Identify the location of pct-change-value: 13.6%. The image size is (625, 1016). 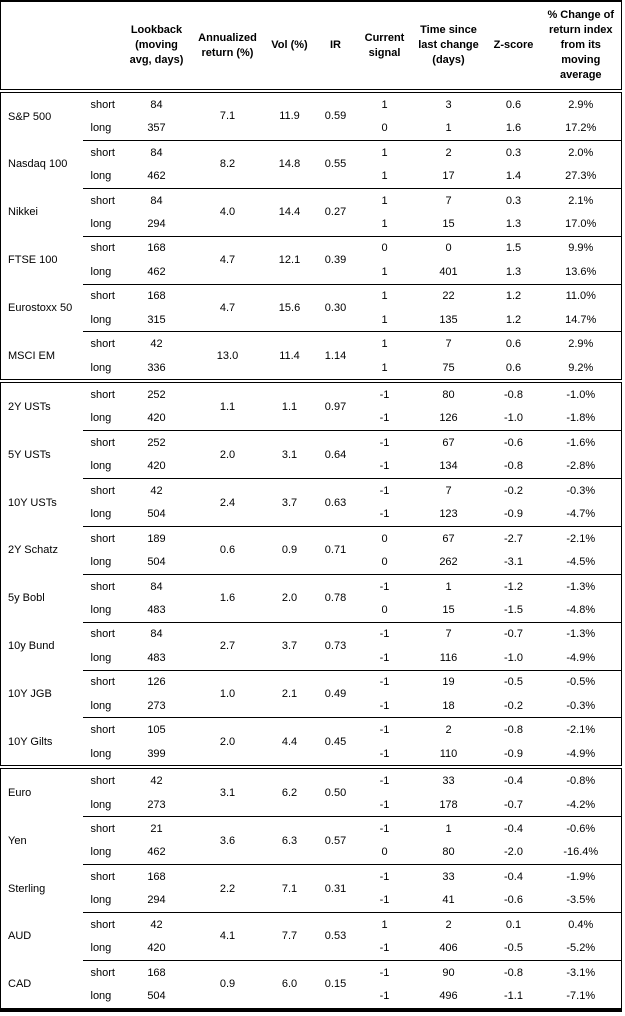
(581, 272).